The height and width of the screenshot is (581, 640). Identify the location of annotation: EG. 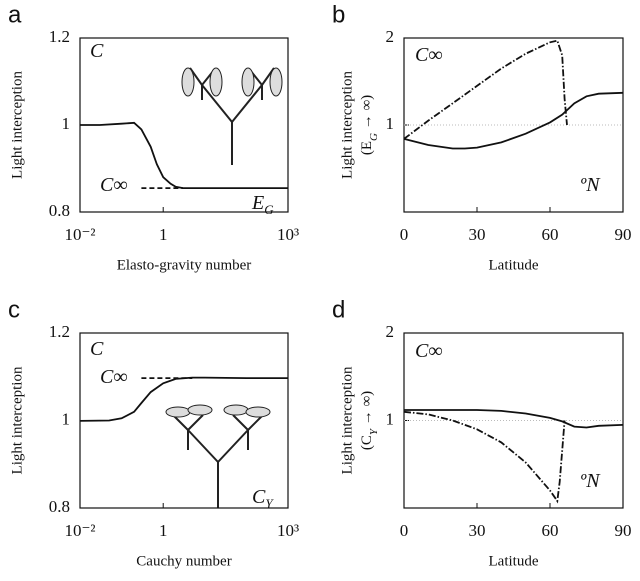
(262, 205).